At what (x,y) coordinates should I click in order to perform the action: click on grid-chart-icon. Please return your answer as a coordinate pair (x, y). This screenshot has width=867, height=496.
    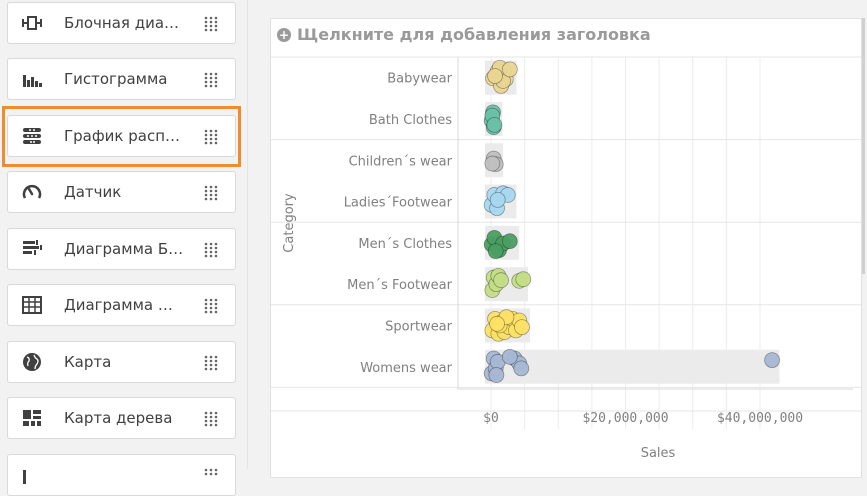
    Looking at the image, I should click on (32, 305).